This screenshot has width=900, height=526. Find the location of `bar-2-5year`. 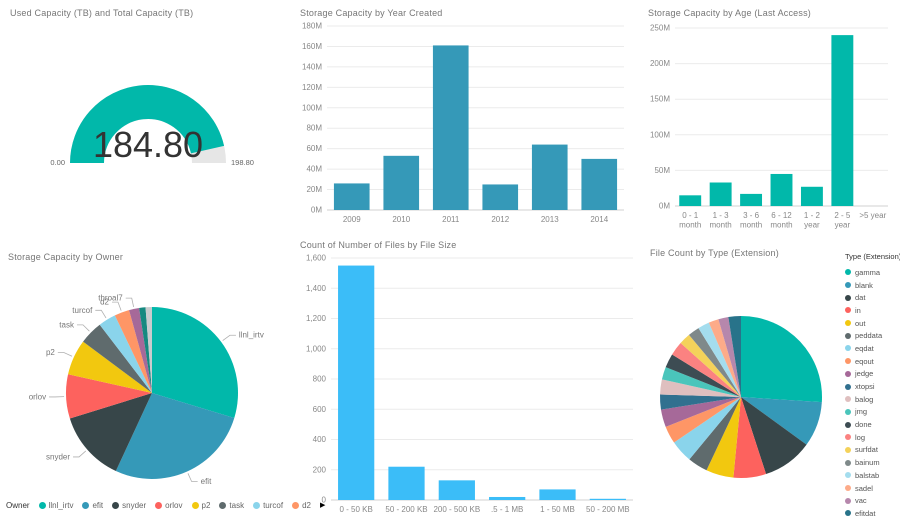

bar-2-5year is located at coordinates (842, 121).